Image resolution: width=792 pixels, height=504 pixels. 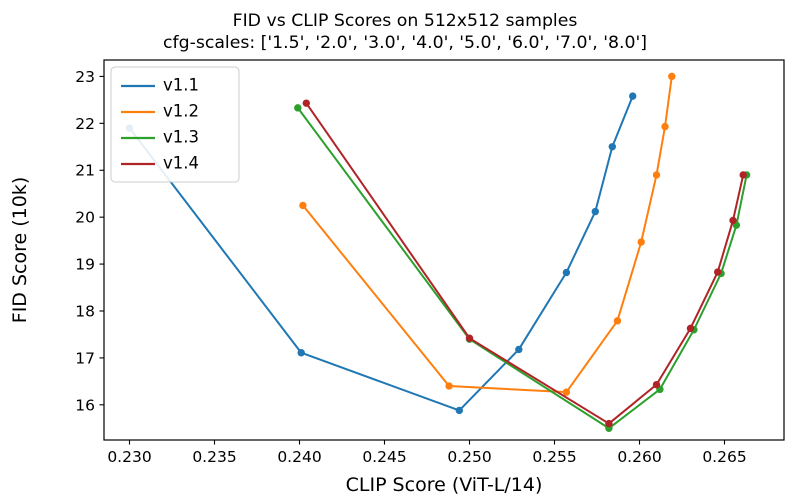 What do you see at coordinates (85, 358) in the screenshot?
I see `y-tick-label: 17` at bounding box center [85, 358].